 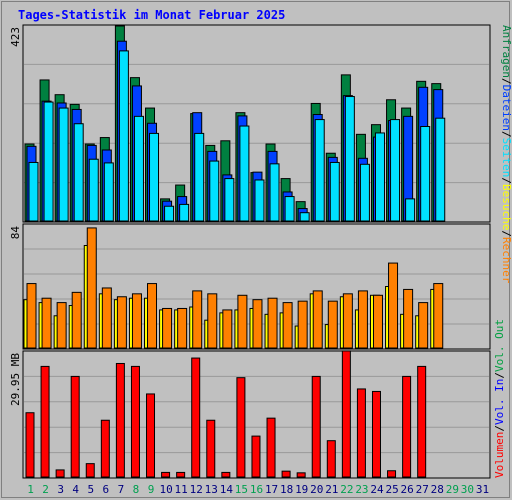 I want to click on panel-middle-ymax-label: 84, so click(x=15, y=233).